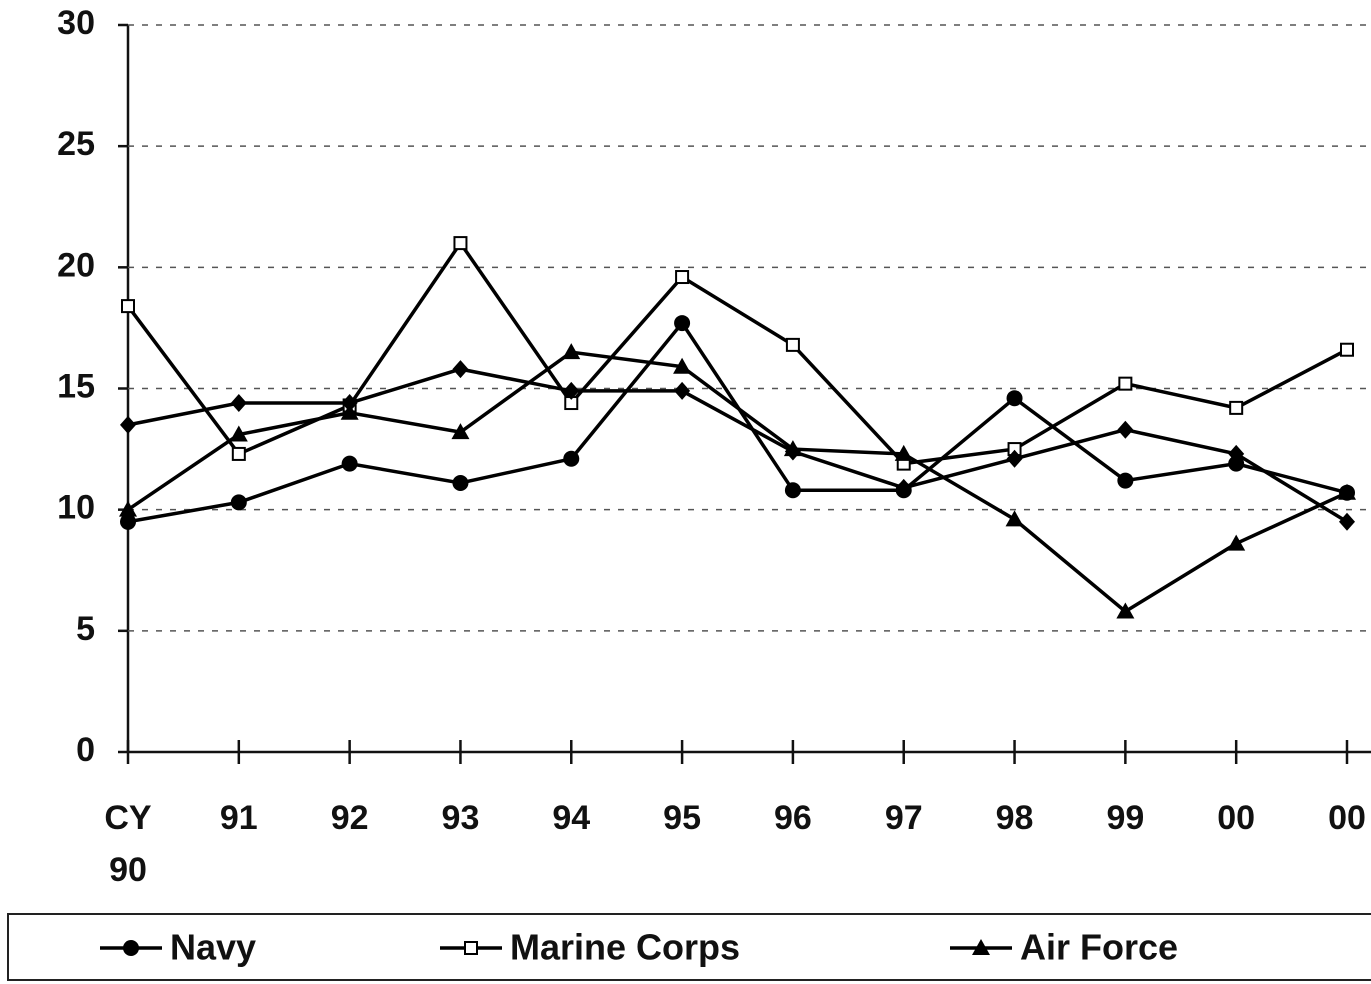 This screenshot has width=1371, height=984. What do you see at coordinates (128, 870) in the screenshot?
I see `x-tick-label-line: 90` at bounding box center [128, 870].